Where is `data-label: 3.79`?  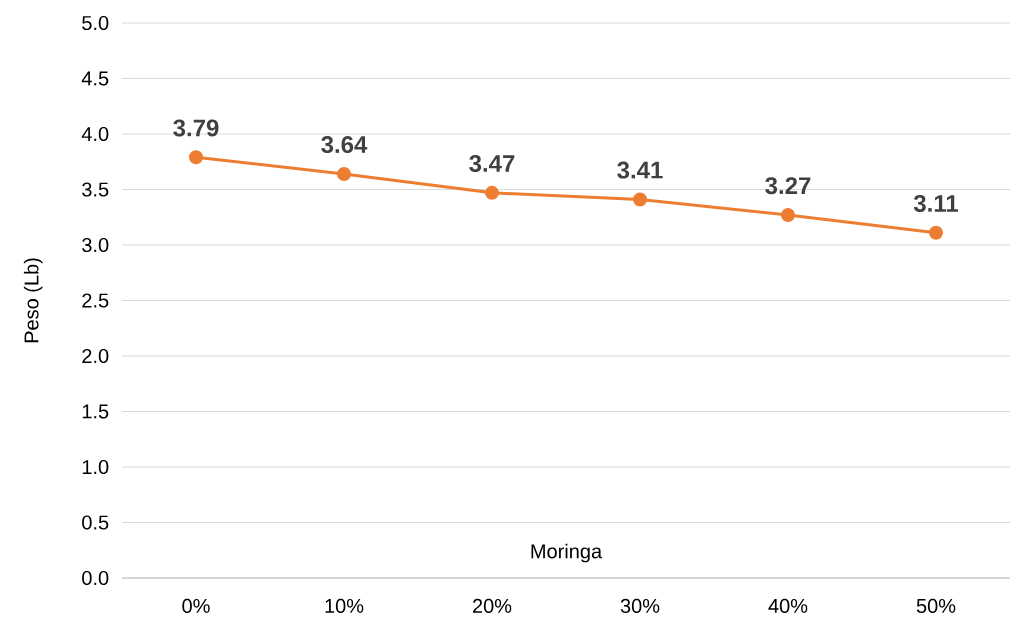
data-label: 3.79 is located at coordinates (196, 128).